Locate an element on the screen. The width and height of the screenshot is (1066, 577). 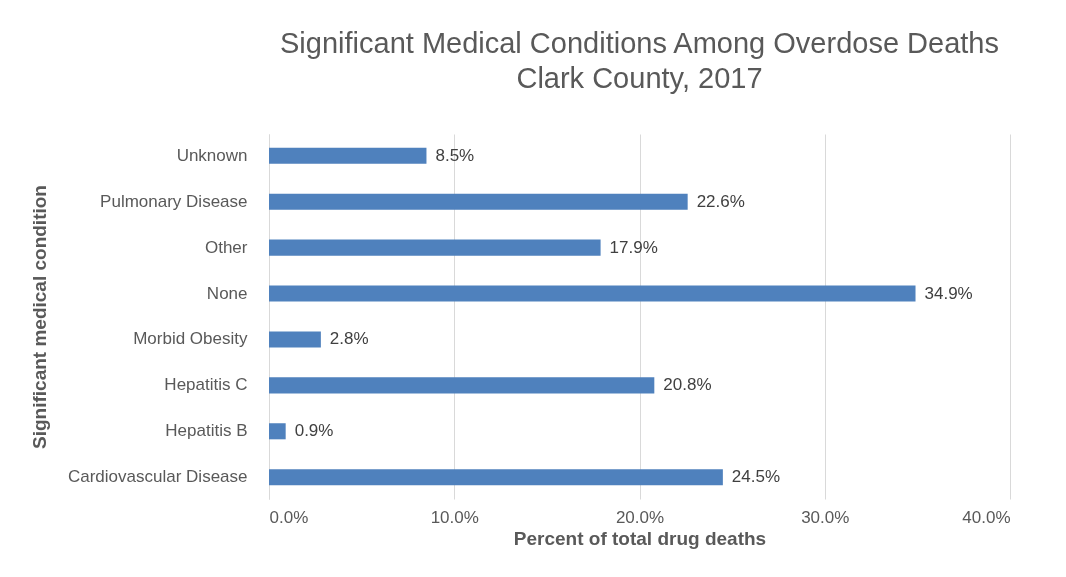
x-tick-label: 30.0% is located at coordinates (825, 517).